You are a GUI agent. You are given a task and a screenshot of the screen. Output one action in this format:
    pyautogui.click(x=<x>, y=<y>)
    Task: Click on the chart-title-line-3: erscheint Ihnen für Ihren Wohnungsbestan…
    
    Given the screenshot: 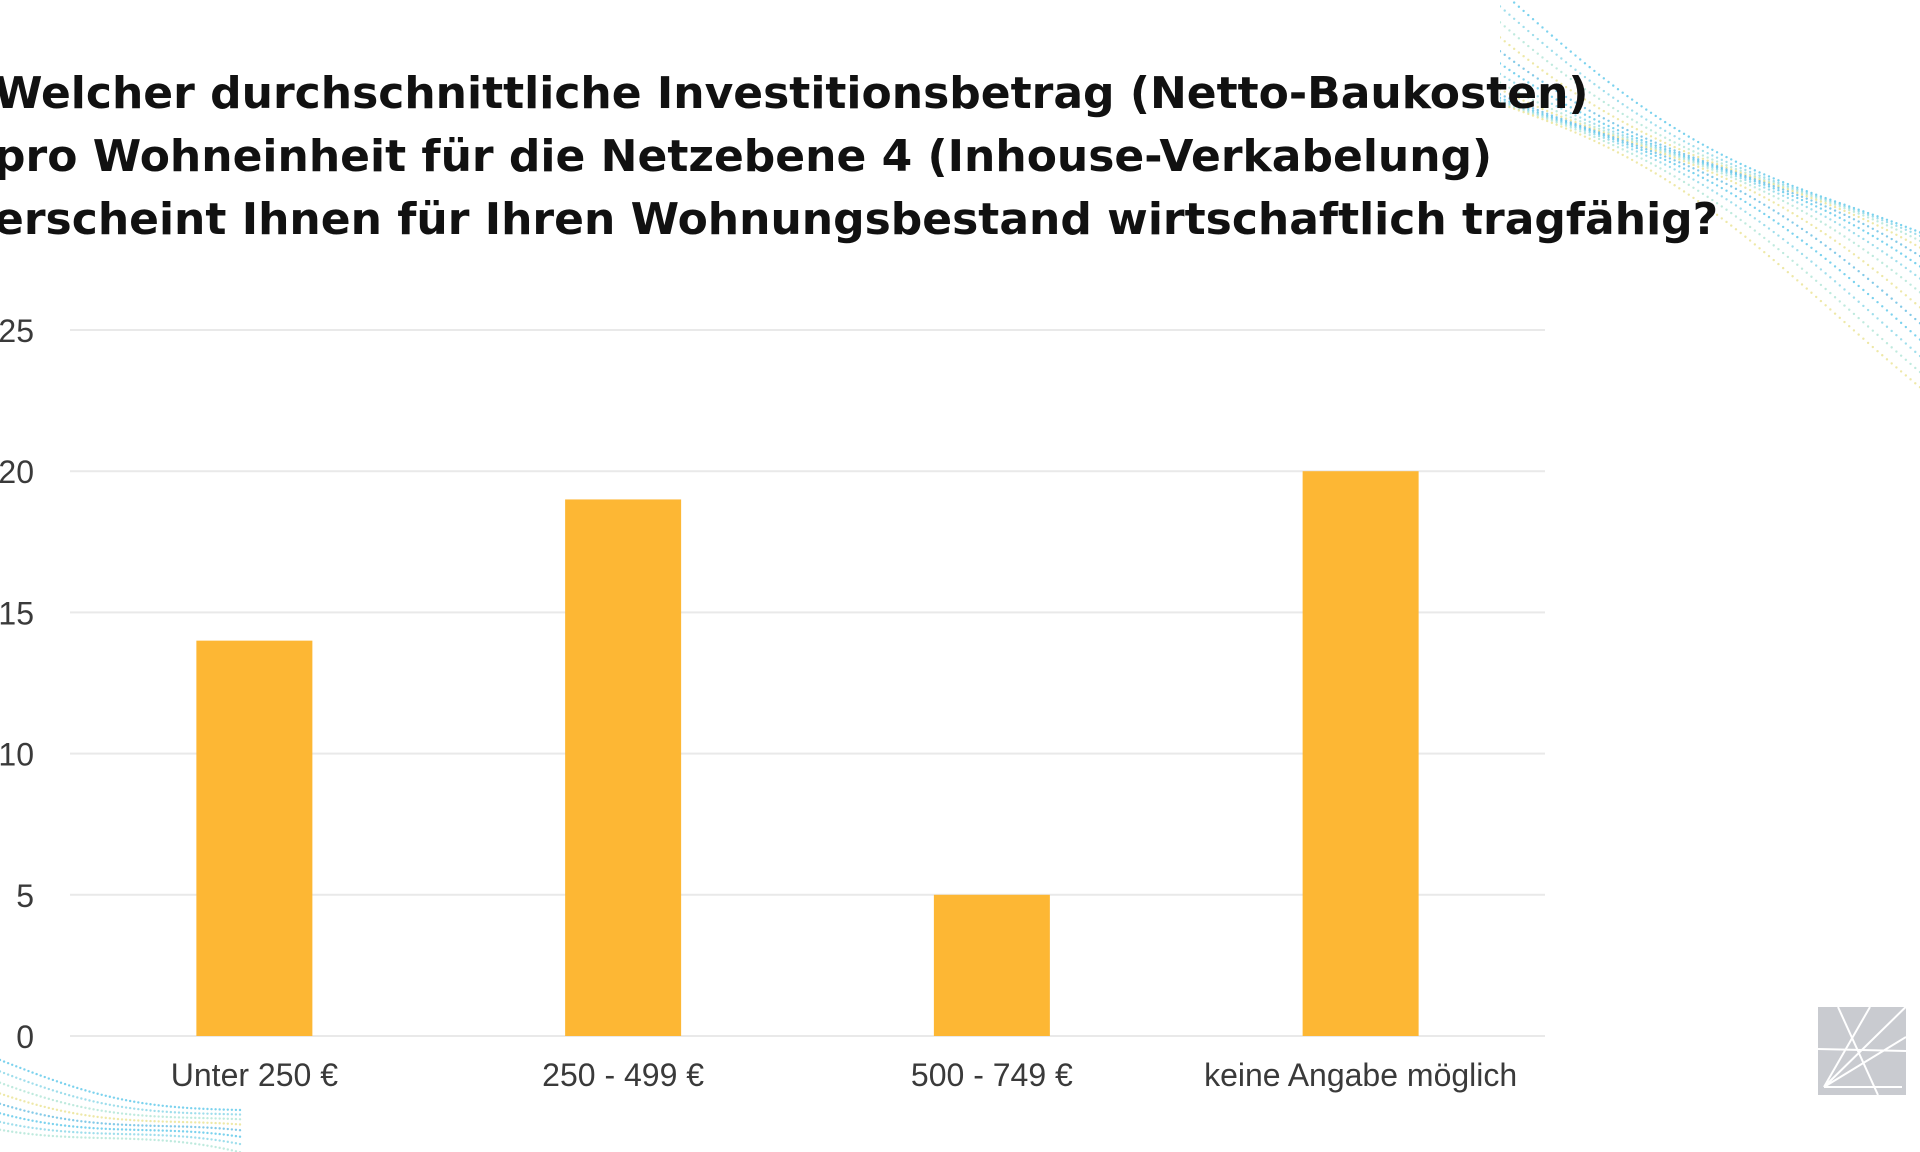 What is the action you would take?
    pyautogui.click(x=859, y=219)
    